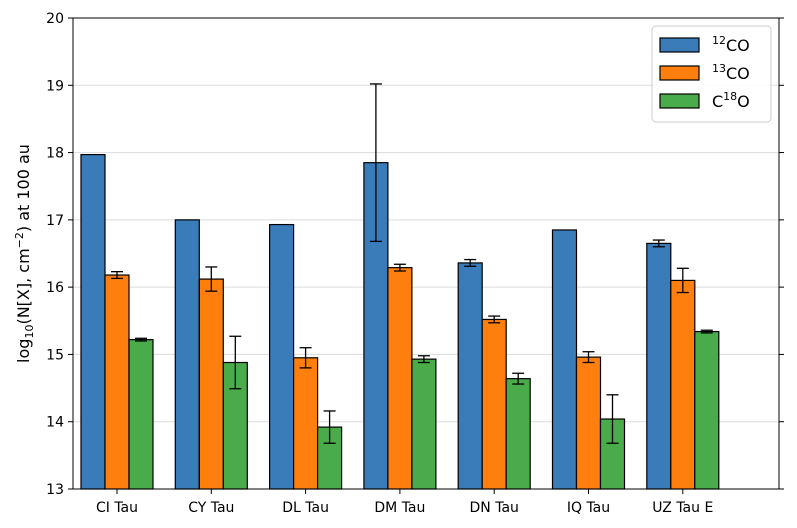 Image resolution: width=797 pixels, height=528 pixels. I want to click on y-tick-label: 20, so click(55, 19).